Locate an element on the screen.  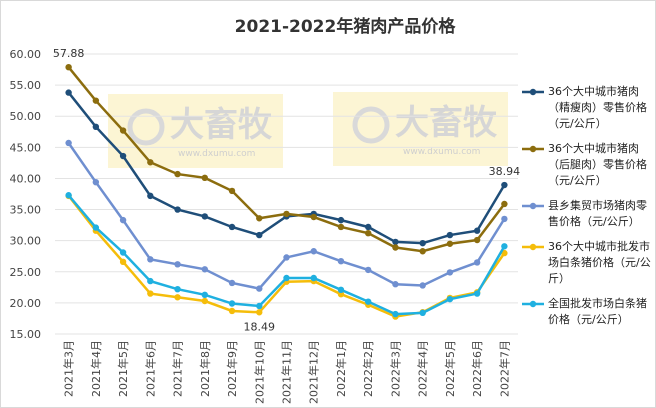
x-tick-label: 2022年6月 is located at coordinates (477, 368).